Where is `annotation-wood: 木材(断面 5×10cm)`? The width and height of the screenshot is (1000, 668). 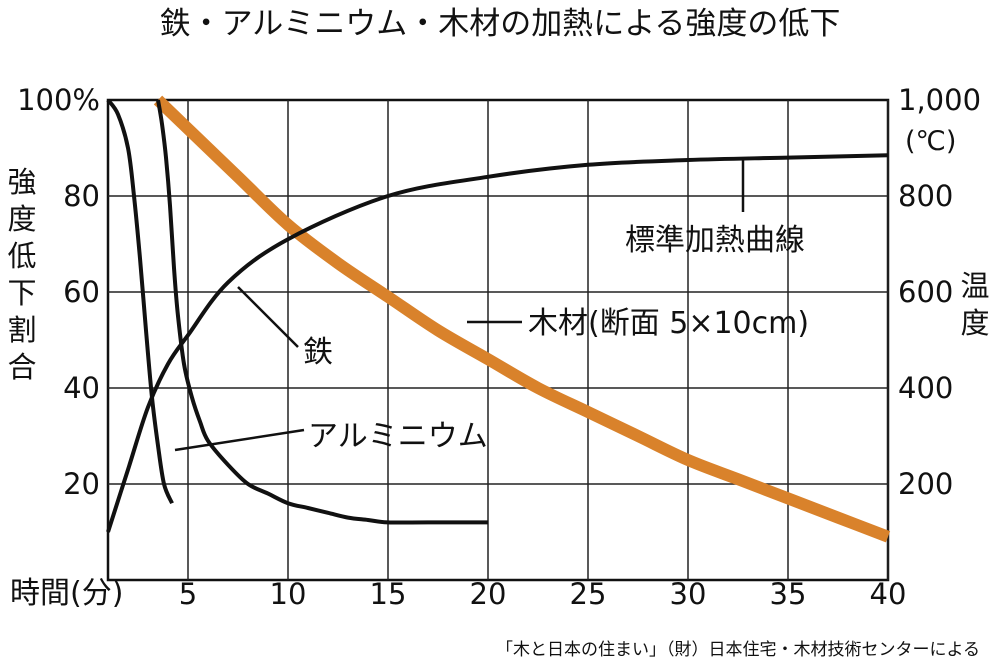 annotation-wood: 木材(断面 5×10cm) is located at coordinates (638, 323).